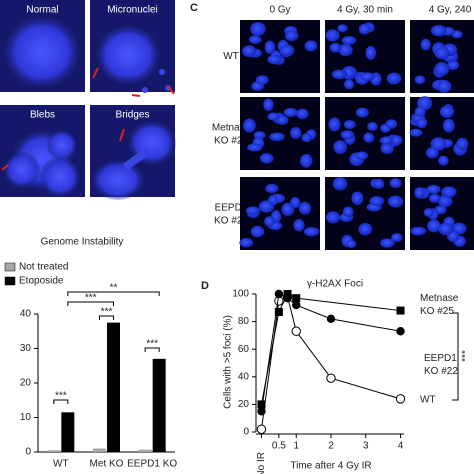 The image size is (474, 474). I want to click on y-tick-label: 60, so click(244, 349).